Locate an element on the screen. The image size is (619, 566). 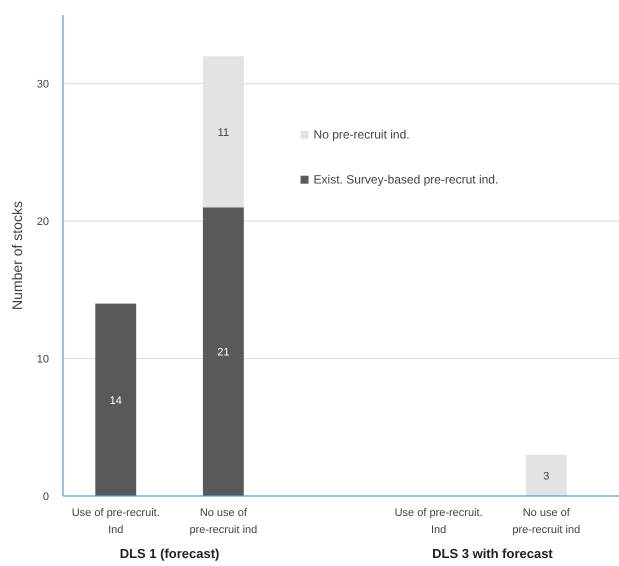
y-axis-title: Number of stocks is located at coordinates (17, 255).